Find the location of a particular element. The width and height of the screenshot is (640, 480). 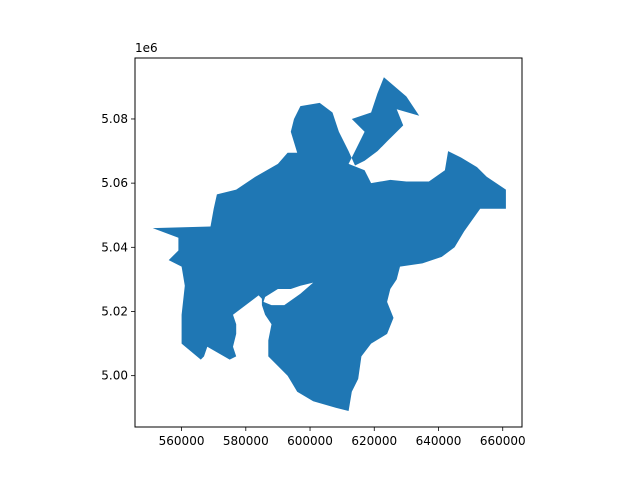

y-tick-label: 5.06 is located at coordinates (114, 183).